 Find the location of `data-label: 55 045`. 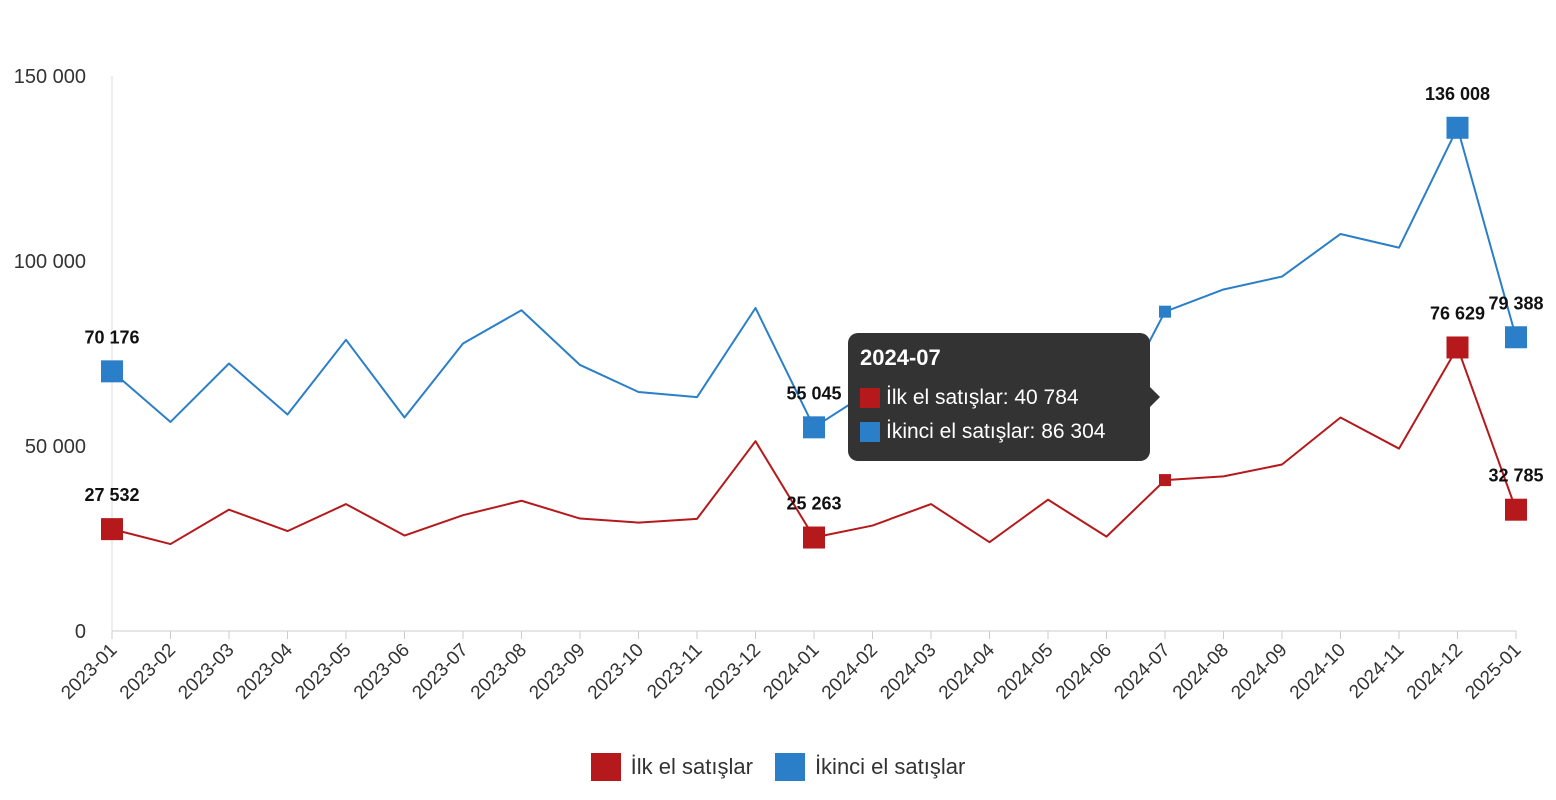

data-label: 55 045 is located at coordinates (813, 393).